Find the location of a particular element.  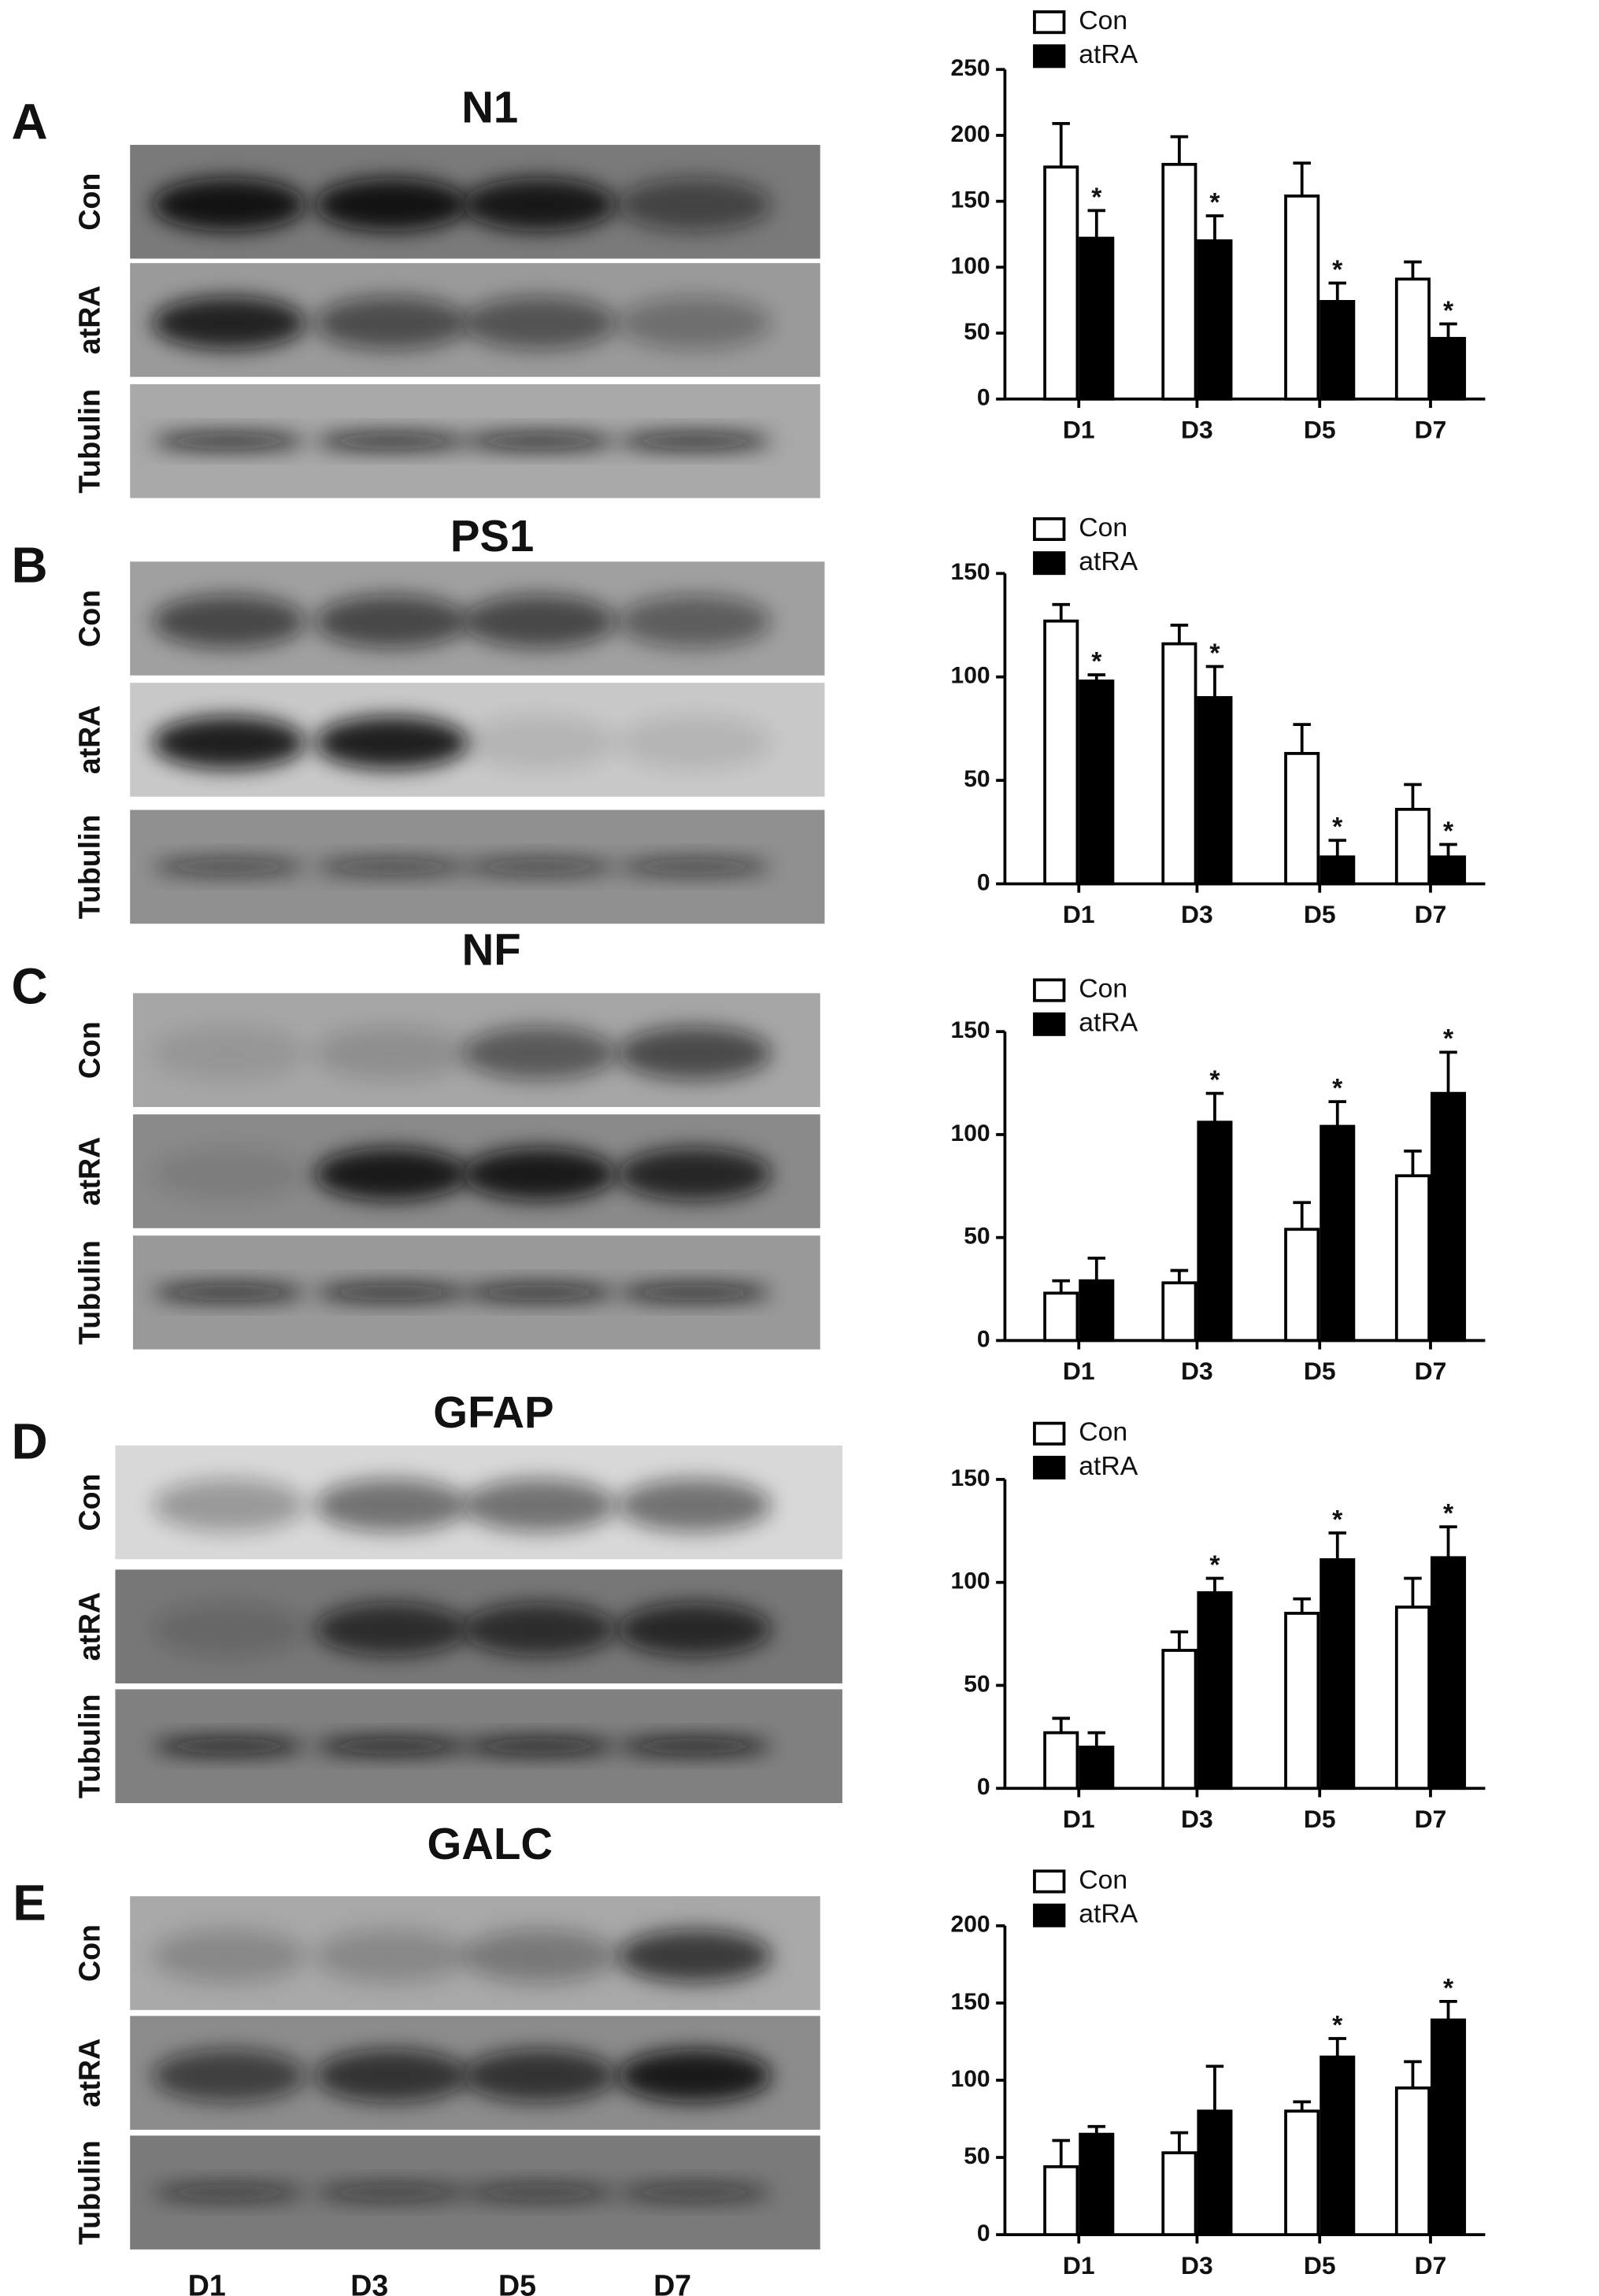

lane-label: D3 is located at coordinates (369, 2282).